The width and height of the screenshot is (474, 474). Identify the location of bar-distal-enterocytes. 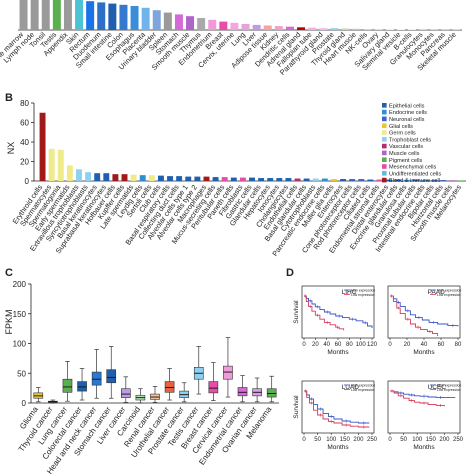
(388, 180).